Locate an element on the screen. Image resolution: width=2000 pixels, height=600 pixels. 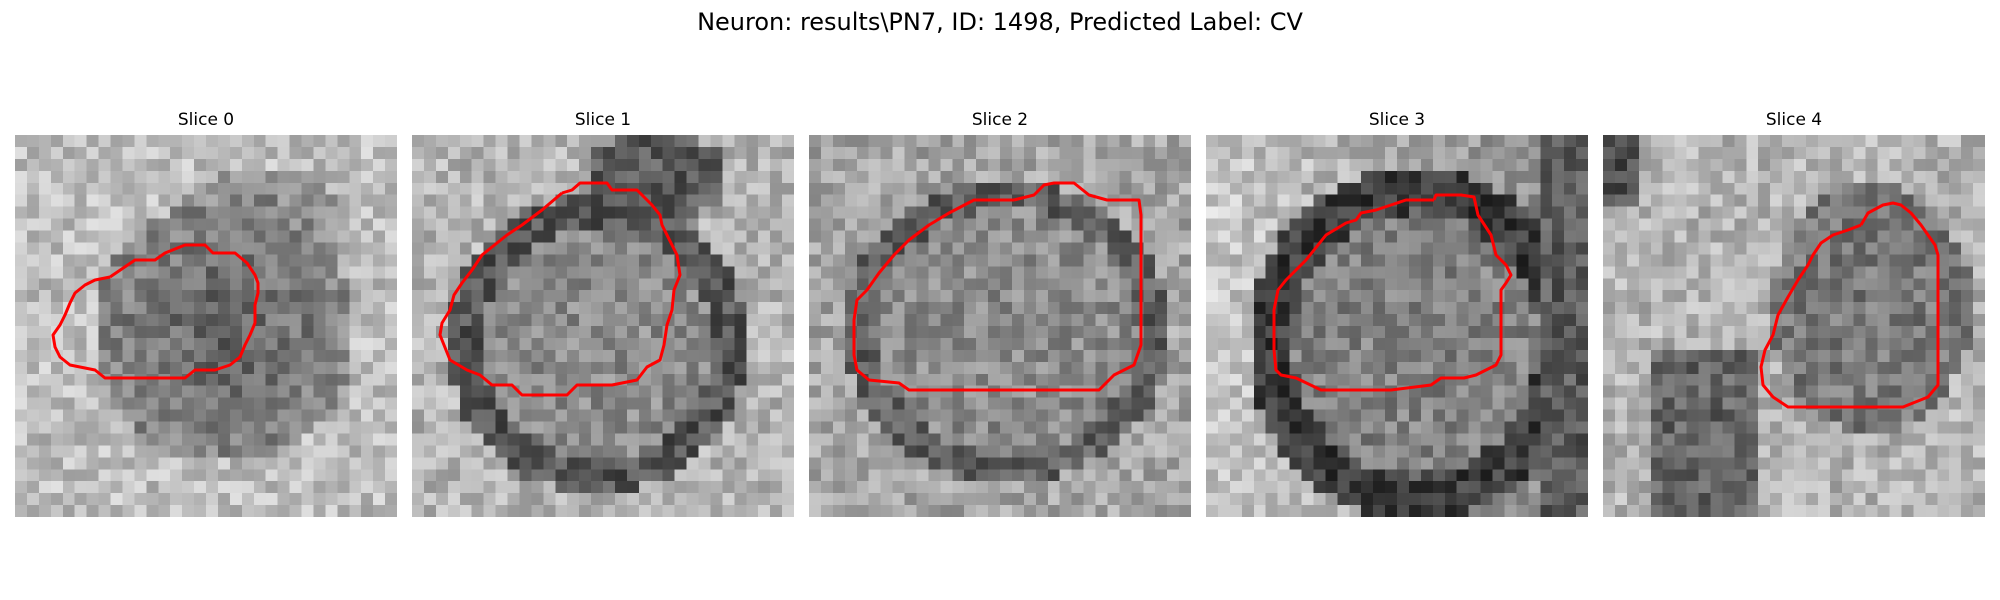
slice-2-contour-overlay is located at coordinates (997, 286).